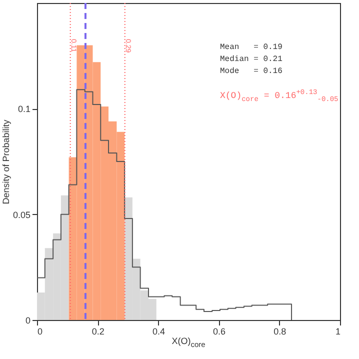 Image resolution: width=359 pixels, height=359 pixels. What do you see at coordinates (219, 331) in the screenshot?
I see `x-tick-label: 0.6` at bounding box center [219, 331].